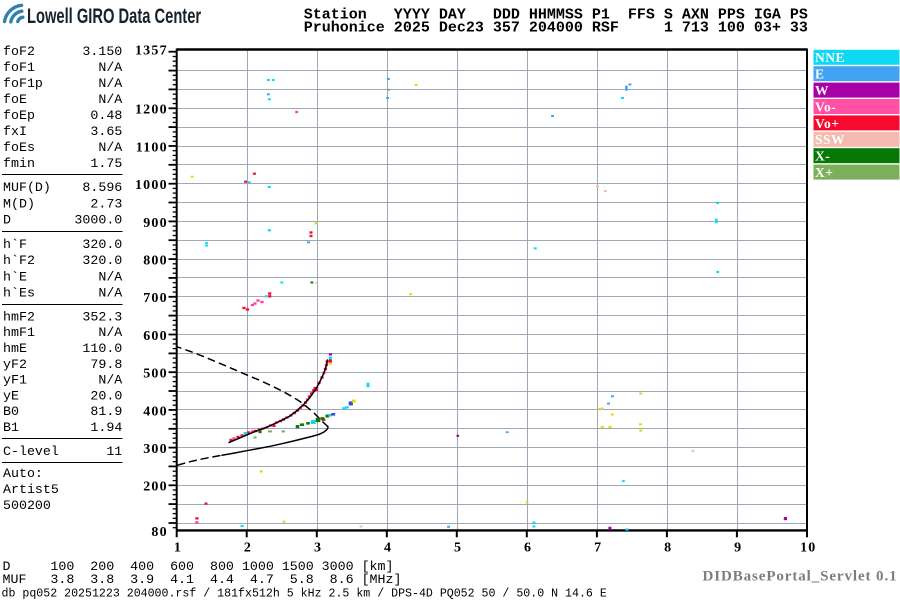 The height and width of the screenshot is (600, 900). I want to click on svg-text: 2, so click(248, 548).